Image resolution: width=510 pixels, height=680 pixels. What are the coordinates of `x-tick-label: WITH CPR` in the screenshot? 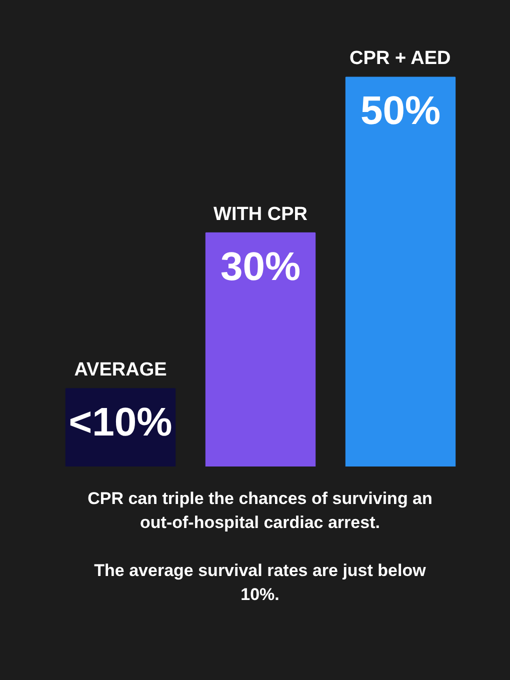 It's located at (261, 214).